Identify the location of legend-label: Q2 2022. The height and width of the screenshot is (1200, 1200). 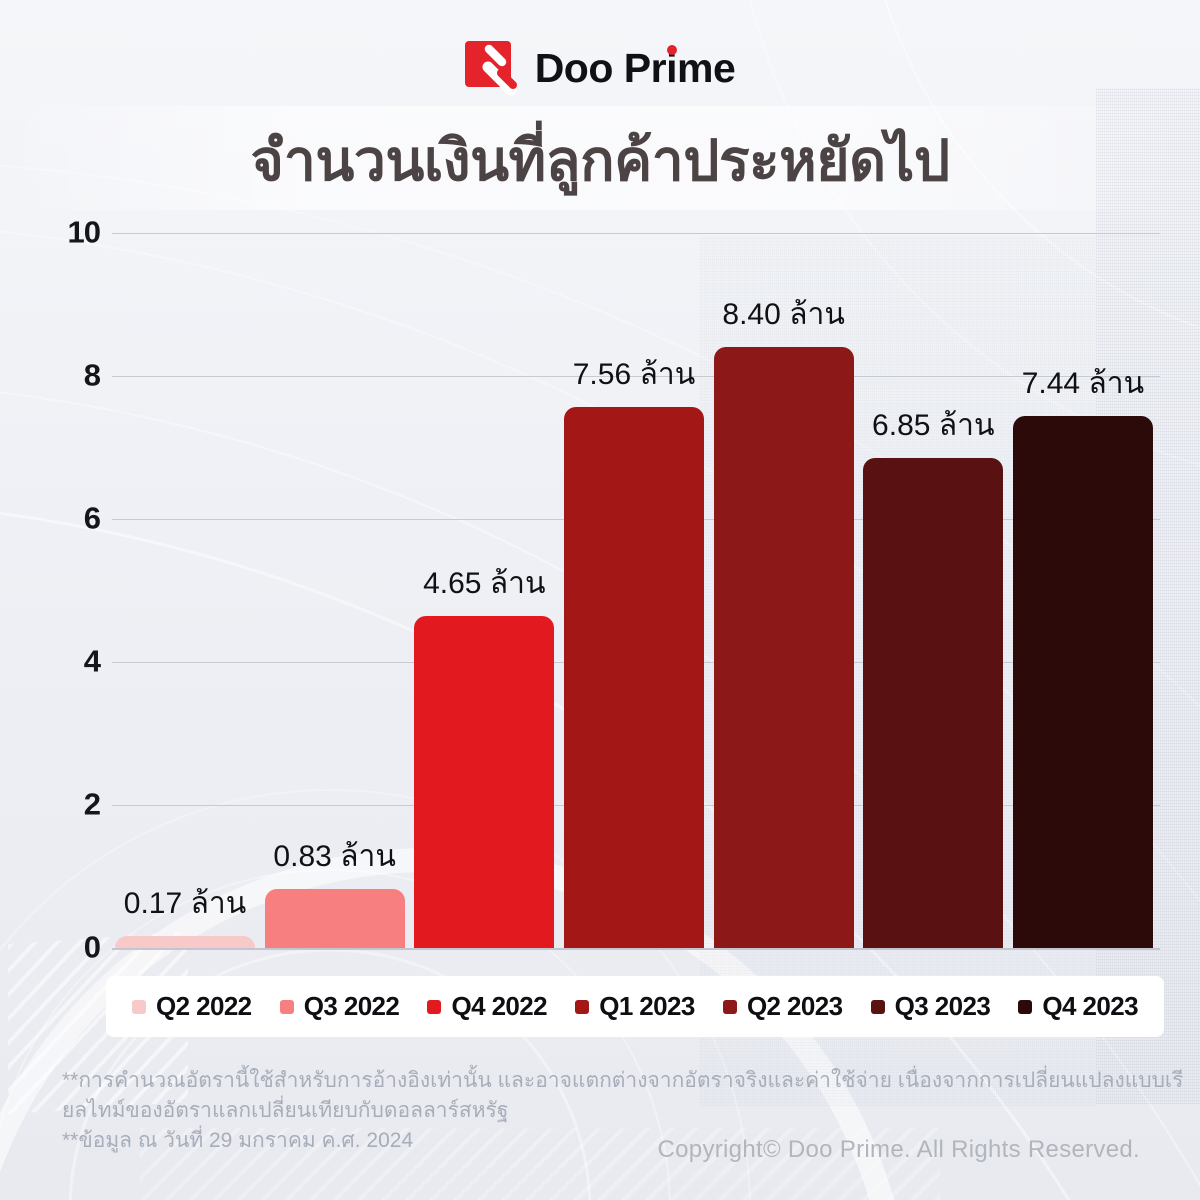
(204, 1006).